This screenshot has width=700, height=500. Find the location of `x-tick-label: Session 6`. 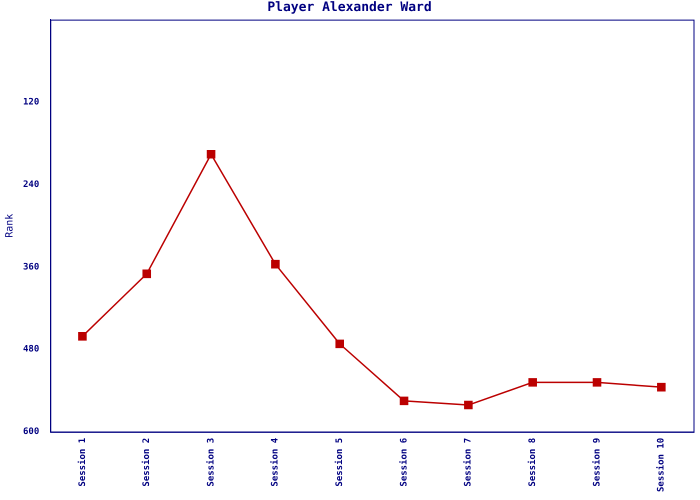

x-tick-label: Session 6 is located at coordinates (404, 462).